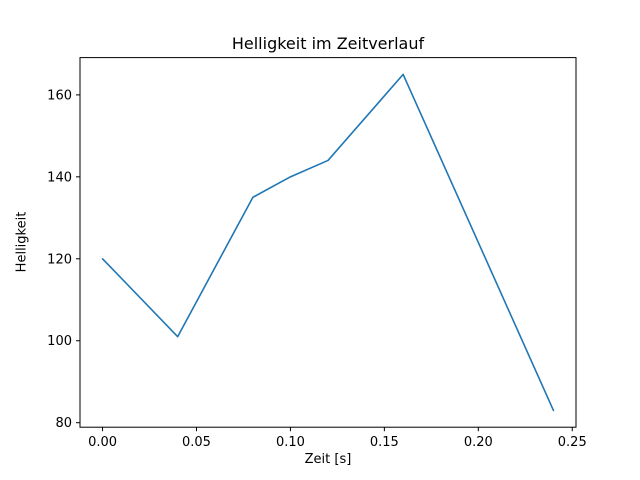 The width and height of the screenshot is (640, 480). What do you see at coordinates (196, 442) in the screenshot?
I see `x-tick-label: 0.05` at bounding box center [196, 442].